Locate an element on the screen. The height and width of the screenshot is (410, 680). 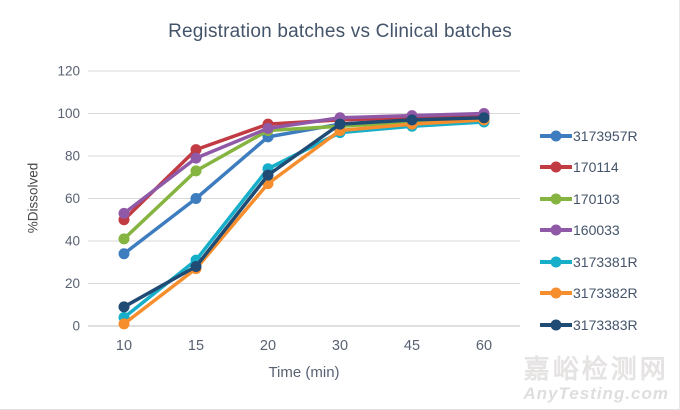
legend-label: 160033 is located at coordinates (596, 230).